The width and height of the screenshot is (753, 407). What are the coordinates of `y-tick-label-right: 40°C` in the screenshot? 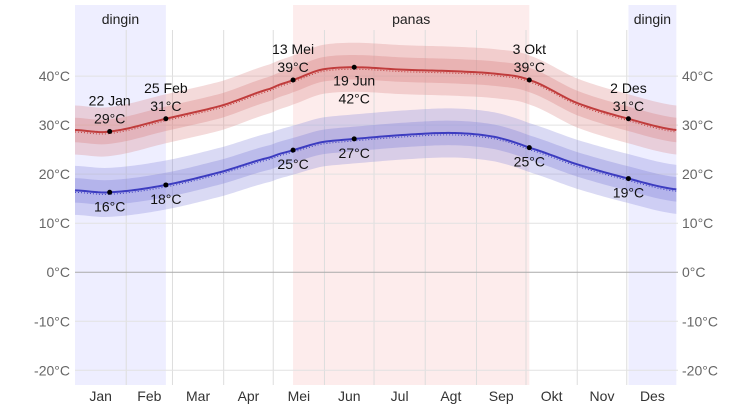 It's located at (697, 76).